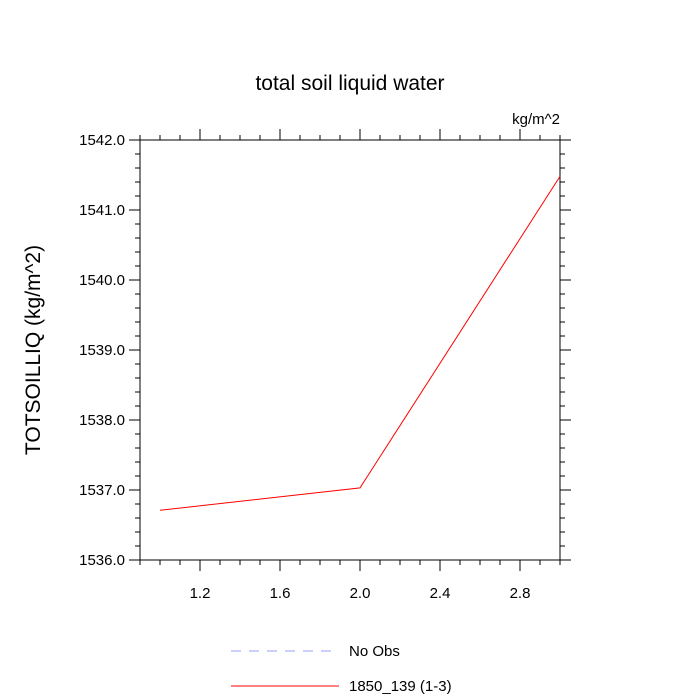 This screenshot has height=700, width=700. What do you see at coordinates (33, 350) in the screenshot?
I see `y-axis-label: TOTSOILLIQ (kg/m^2)` at bounding box center [33, 350].